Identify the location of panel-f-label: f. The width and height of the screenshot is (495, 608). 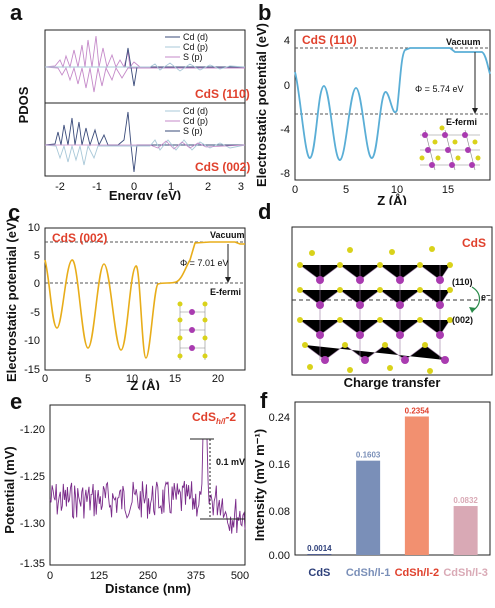
(264, 400).